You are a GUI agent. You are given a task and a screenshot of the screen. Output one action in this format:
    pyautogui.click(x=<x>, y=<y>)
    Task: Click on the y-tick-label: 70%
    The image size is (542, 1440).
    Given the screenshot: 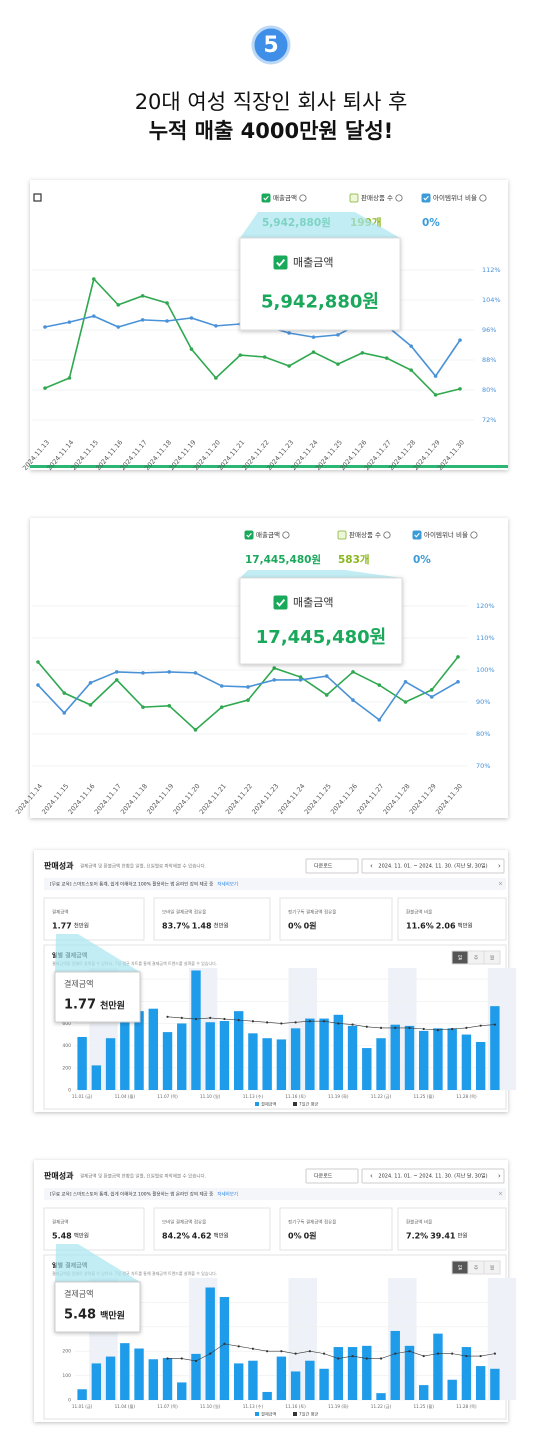 What is the action you would take?
    pyautogui.click(x=483, y=766)
    